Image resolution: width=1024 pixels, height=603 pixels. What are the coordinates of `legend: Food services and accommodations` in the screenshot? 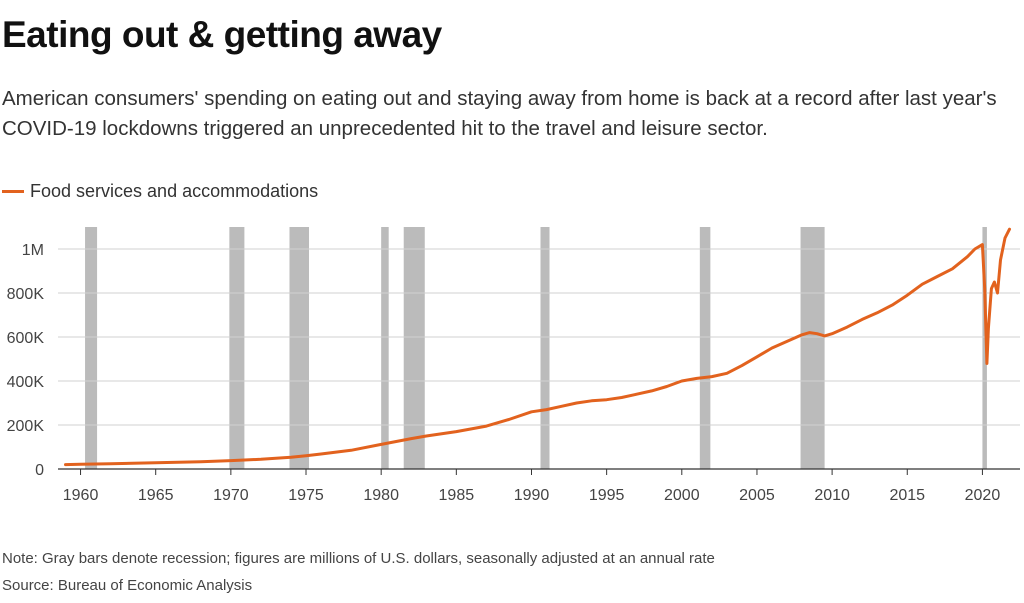 It's located at (160, 191).